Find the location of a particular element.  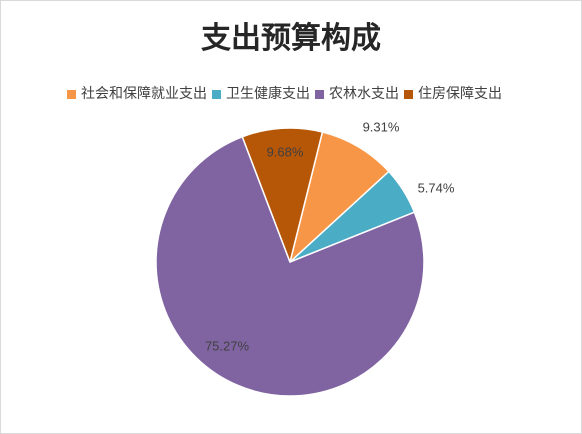

legend-swatch-social-security-employment is located at coordinates (71, 94).